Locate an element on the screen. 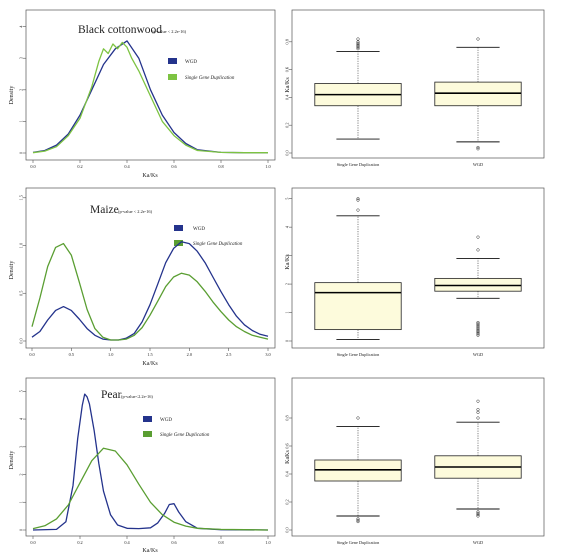  legend-swatch-wgd is located at coordinates (172, 61).